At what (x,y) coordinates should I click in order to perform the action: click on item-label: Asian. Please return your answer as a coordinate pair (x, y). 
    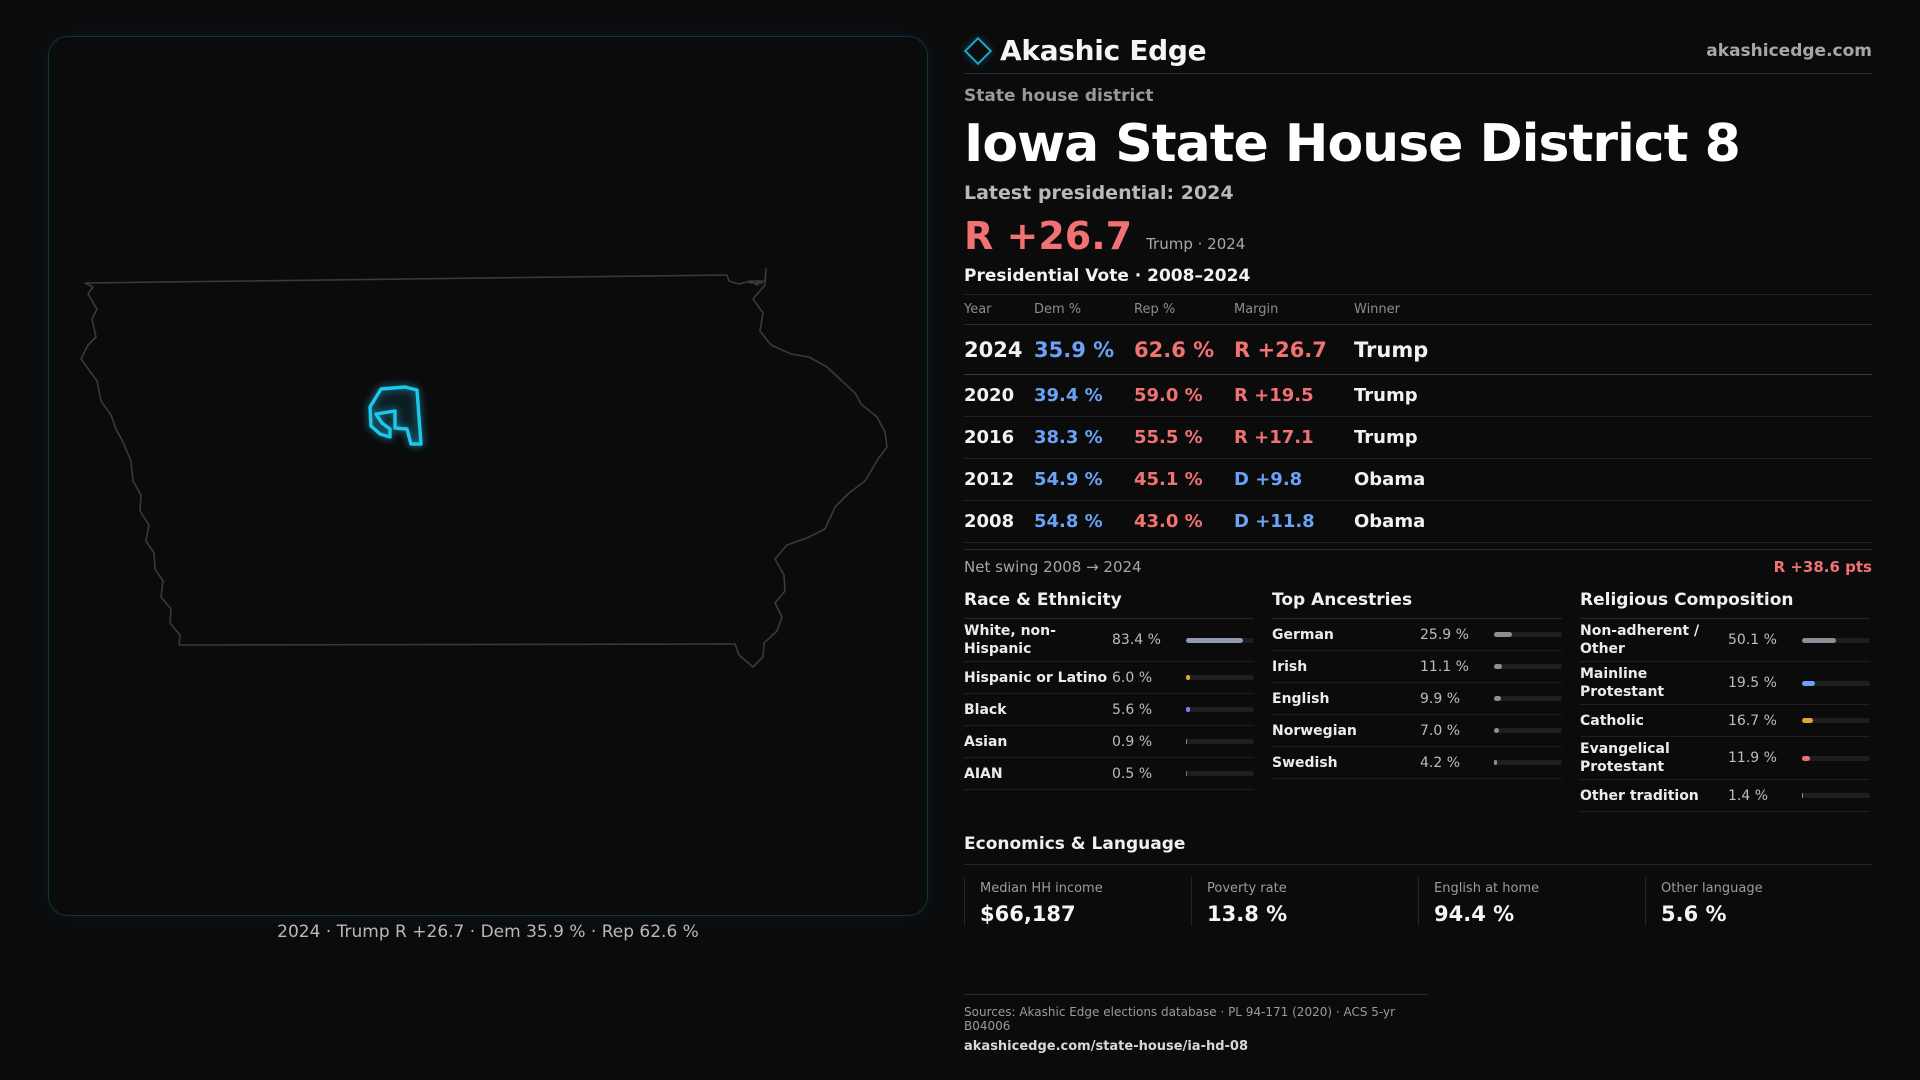
    Looking at the image, I should click on (986, 741).